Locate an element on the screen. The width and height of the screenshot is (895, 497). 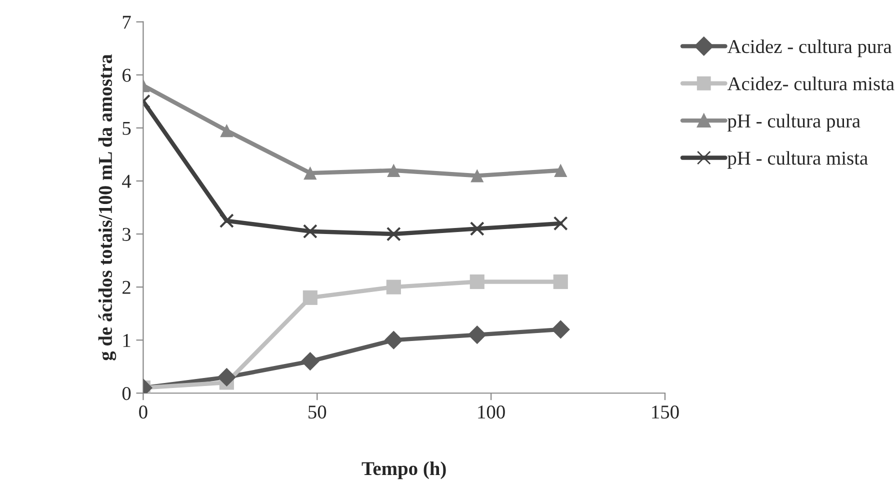
legend-label: pH - cultura mista is located at coordinates (798, 160).